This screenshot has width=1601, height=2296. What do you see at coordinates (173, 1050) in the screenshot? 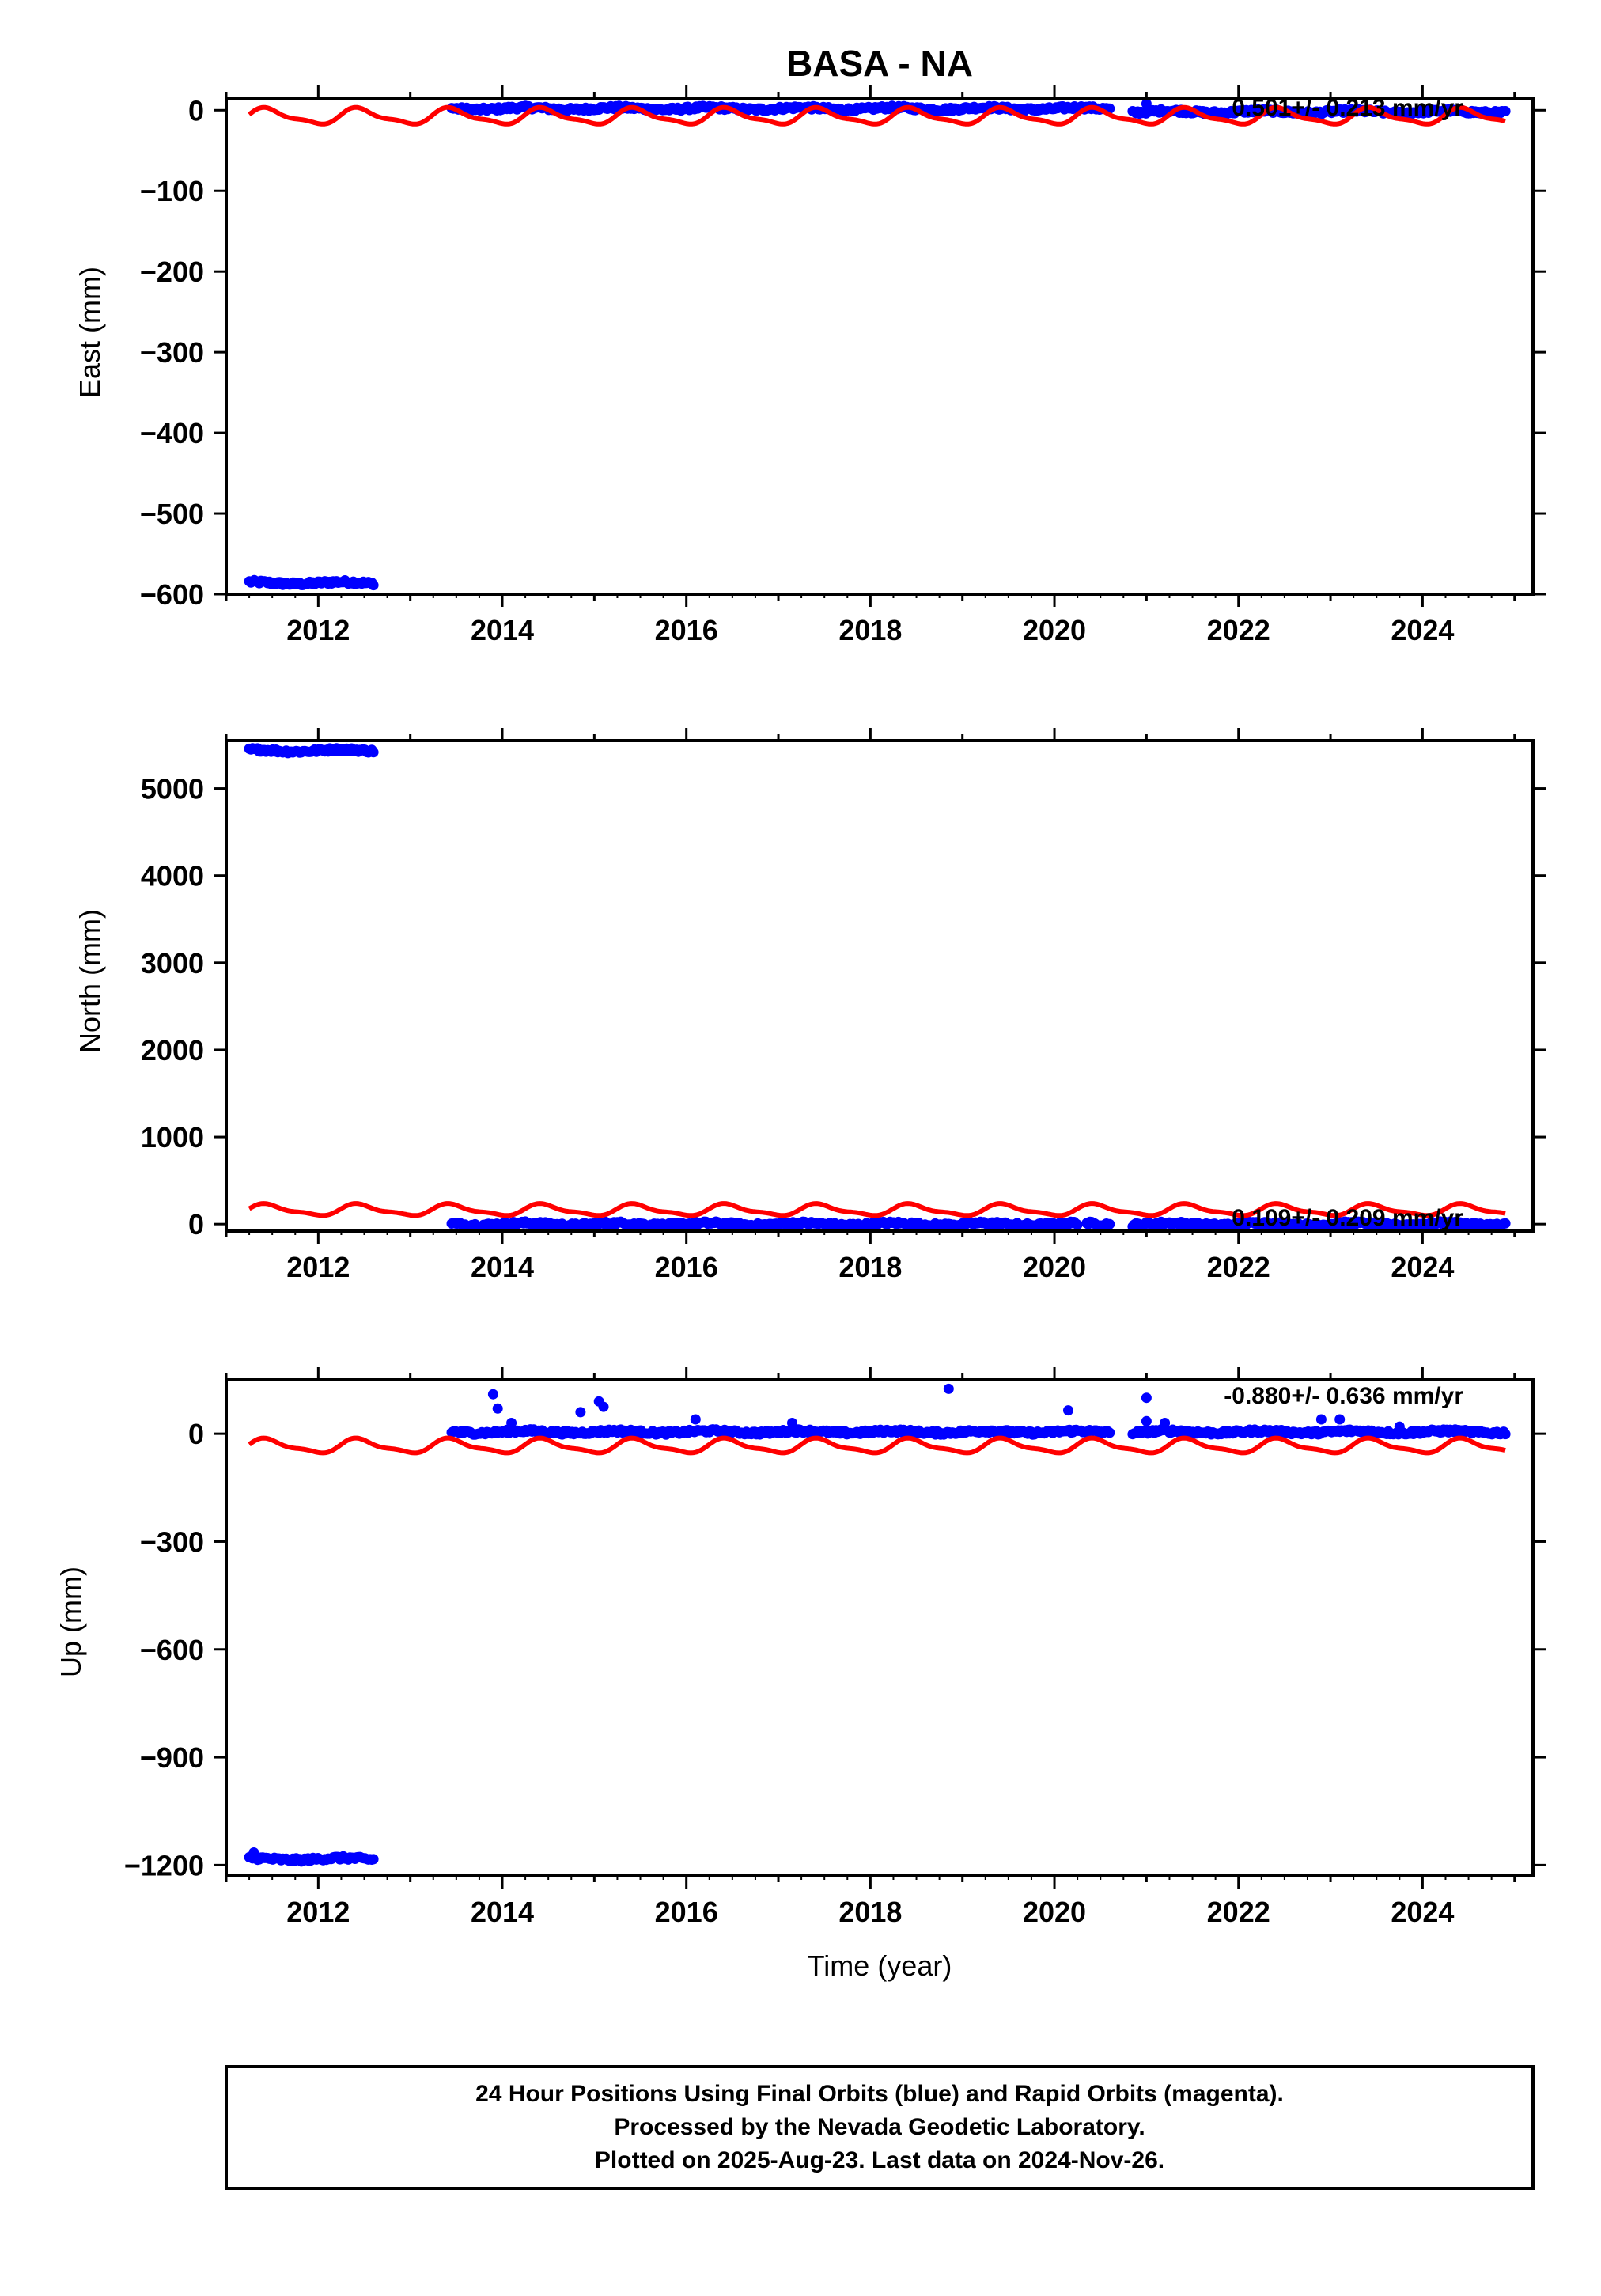
I see `y-tick-label: 2000` at bounding box center [173, 1050].